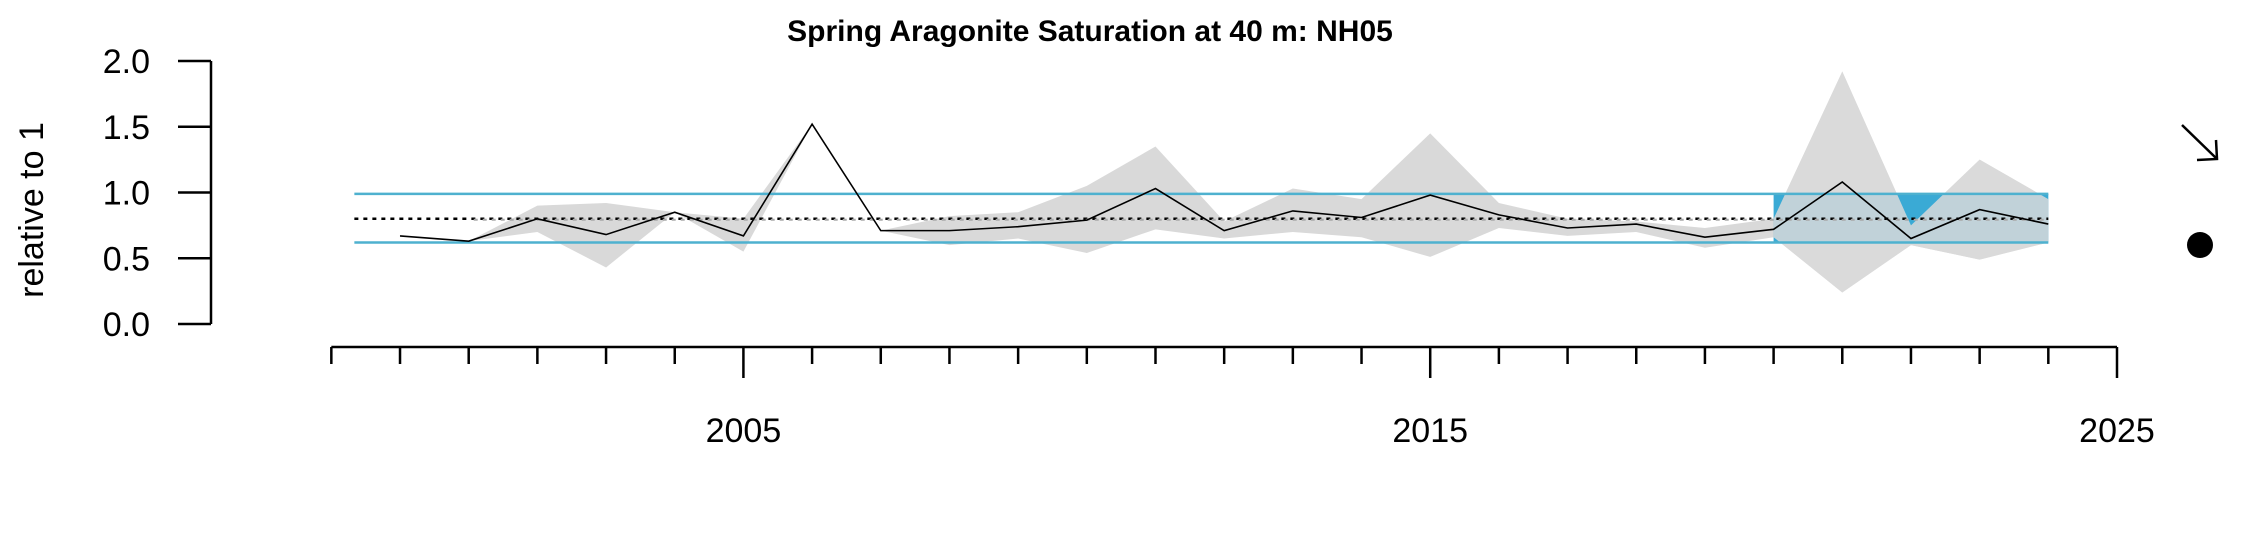 This screenshot has height=540, width=2250. What do you see at coordinates (126, 194) in the screenshot?
I see `y-tick-label: 1.0` at bounding box center [126, 194].